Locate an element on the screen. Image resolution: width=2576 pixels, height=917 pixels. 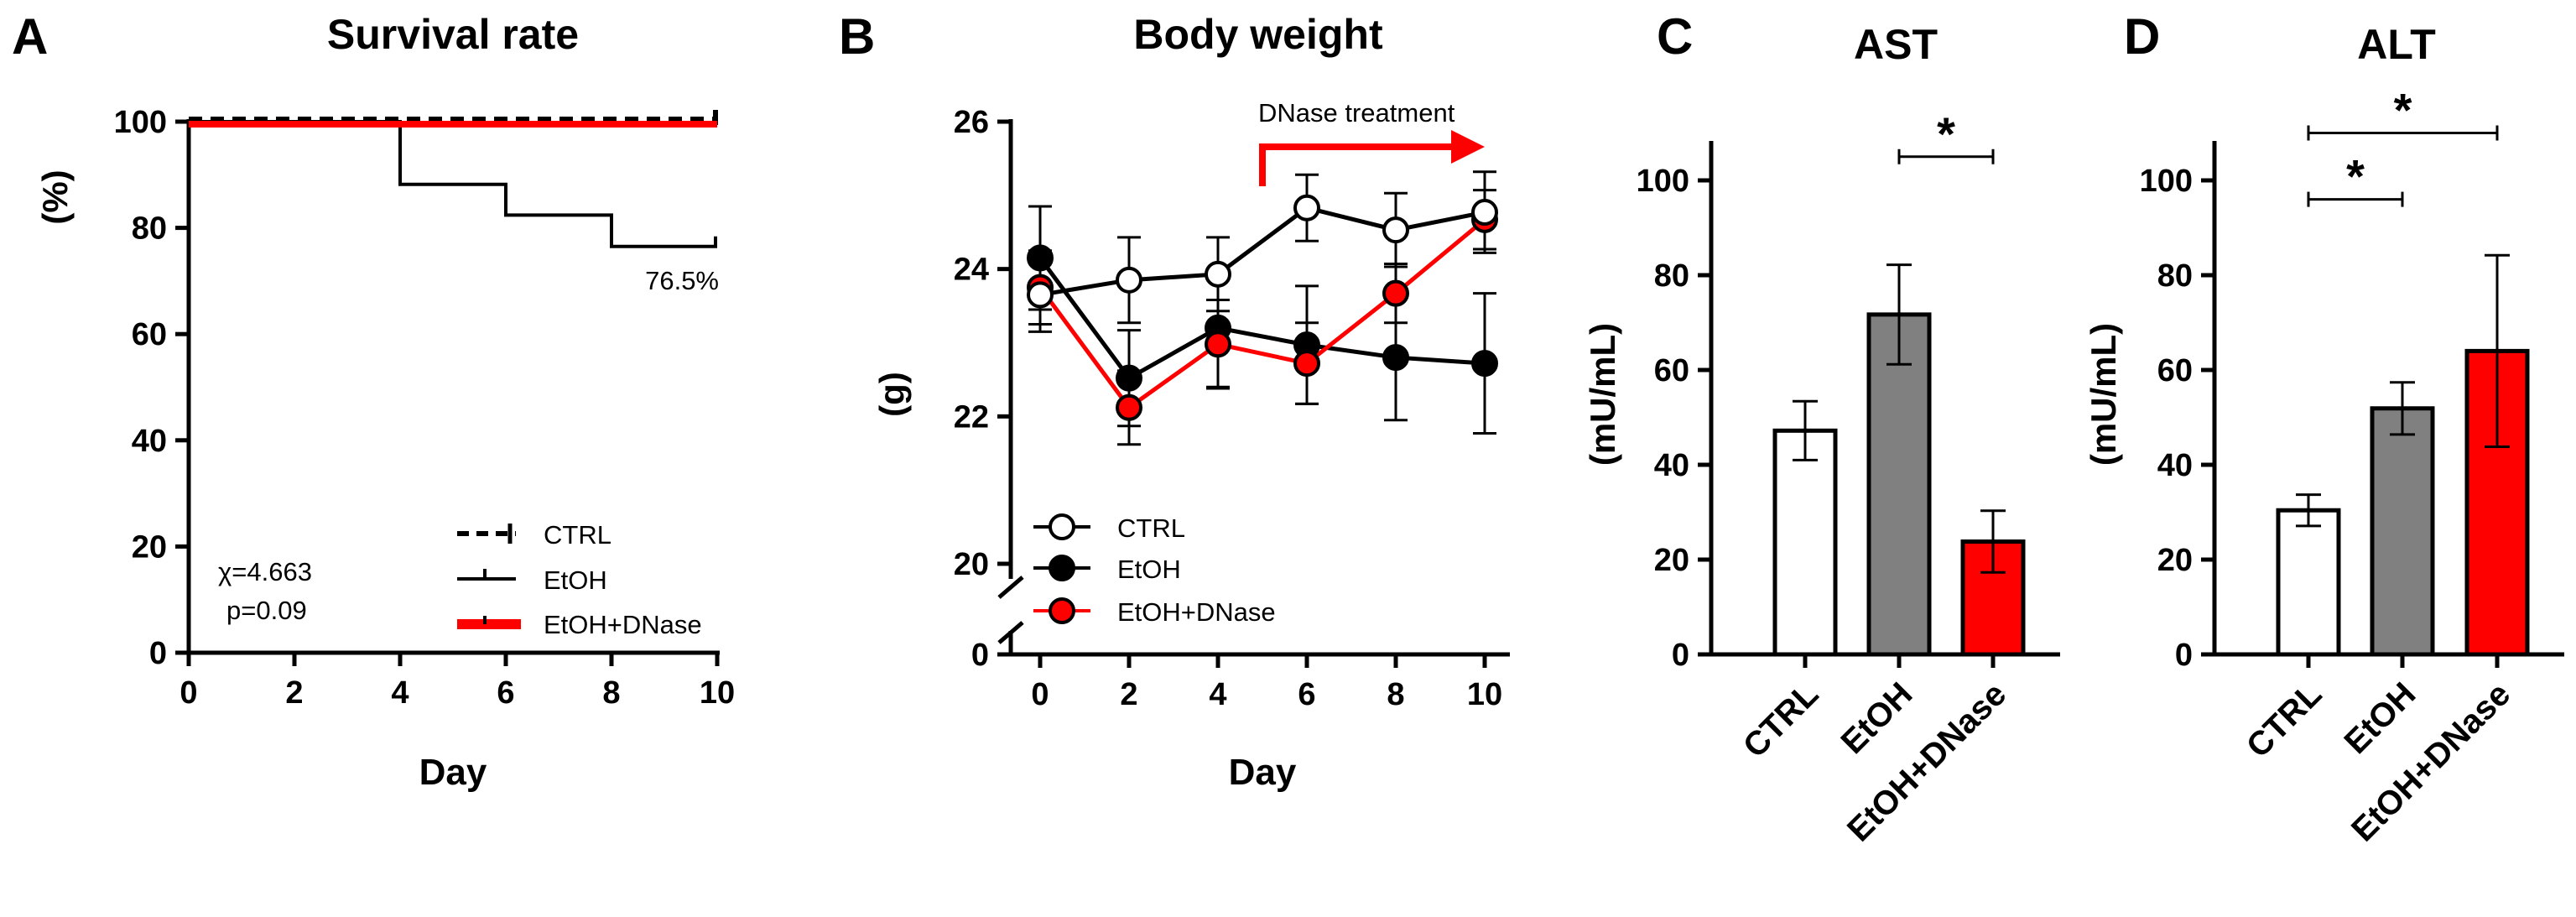
panel-c-bars: * is located at coordinates (1899, 382).